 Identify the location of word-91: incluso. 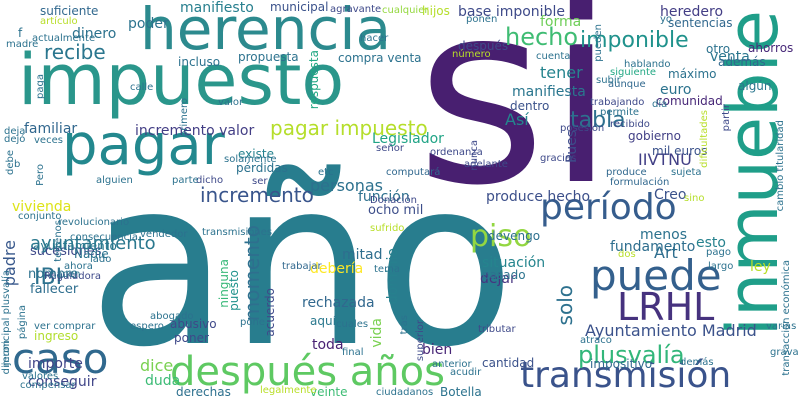
(199, 62).